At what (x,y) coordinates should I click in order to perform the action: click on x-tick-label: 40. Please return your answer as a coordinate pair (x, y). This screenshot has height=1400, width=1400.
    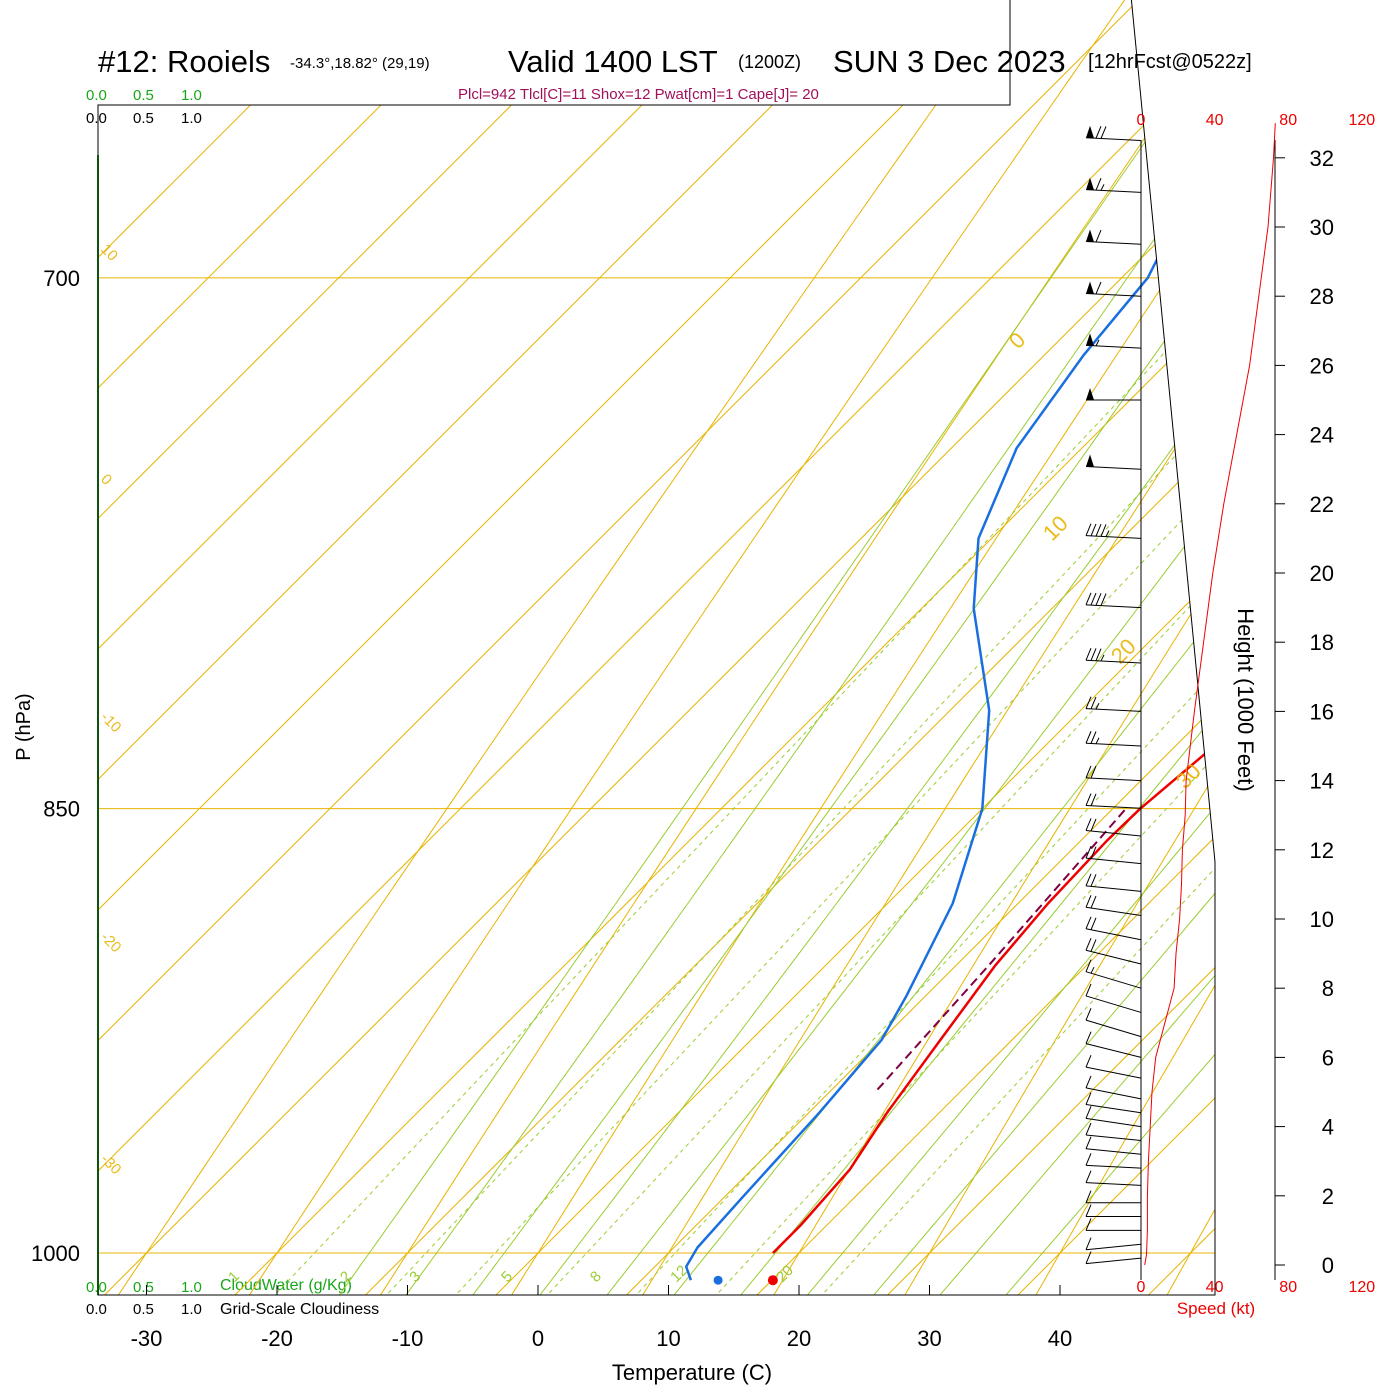
    Looking at the image, I should click on (1060, 1338).